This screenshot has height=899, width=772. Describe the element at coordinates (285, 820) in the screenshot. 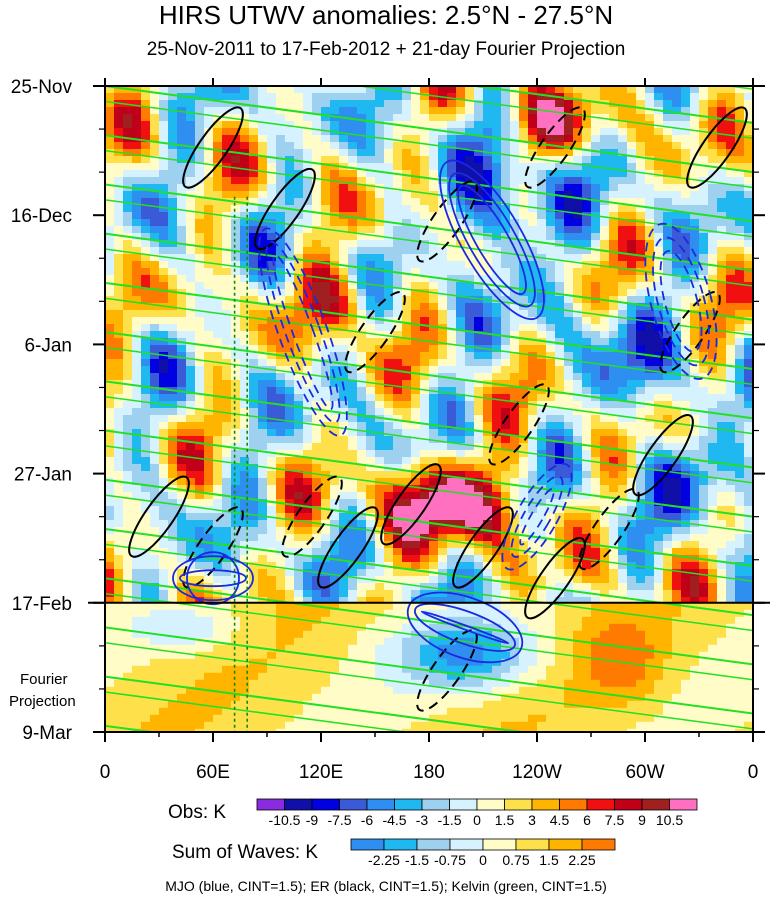

I see `colorbar-level: -10.5` at that location.